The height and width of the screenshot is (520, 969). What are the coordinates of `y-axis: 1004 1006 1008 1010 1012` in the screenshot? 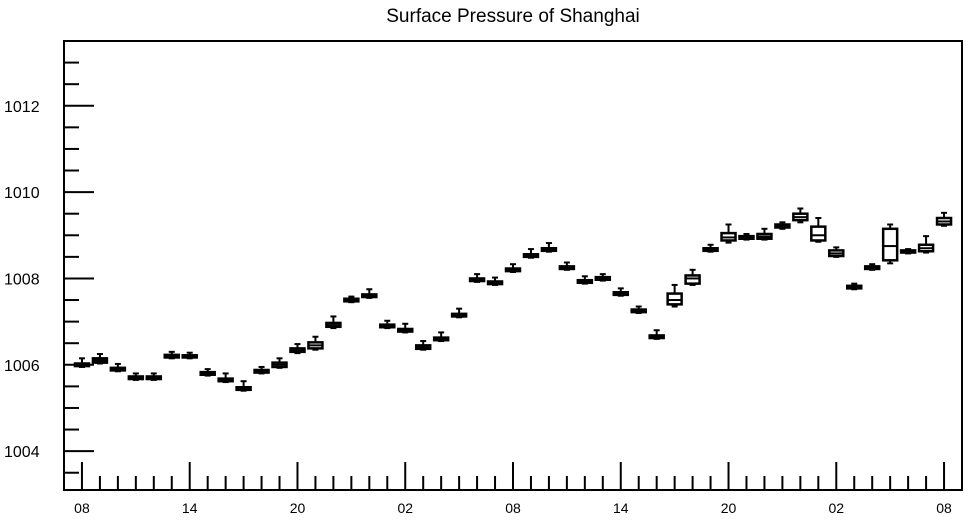 It's located at (49, 257).